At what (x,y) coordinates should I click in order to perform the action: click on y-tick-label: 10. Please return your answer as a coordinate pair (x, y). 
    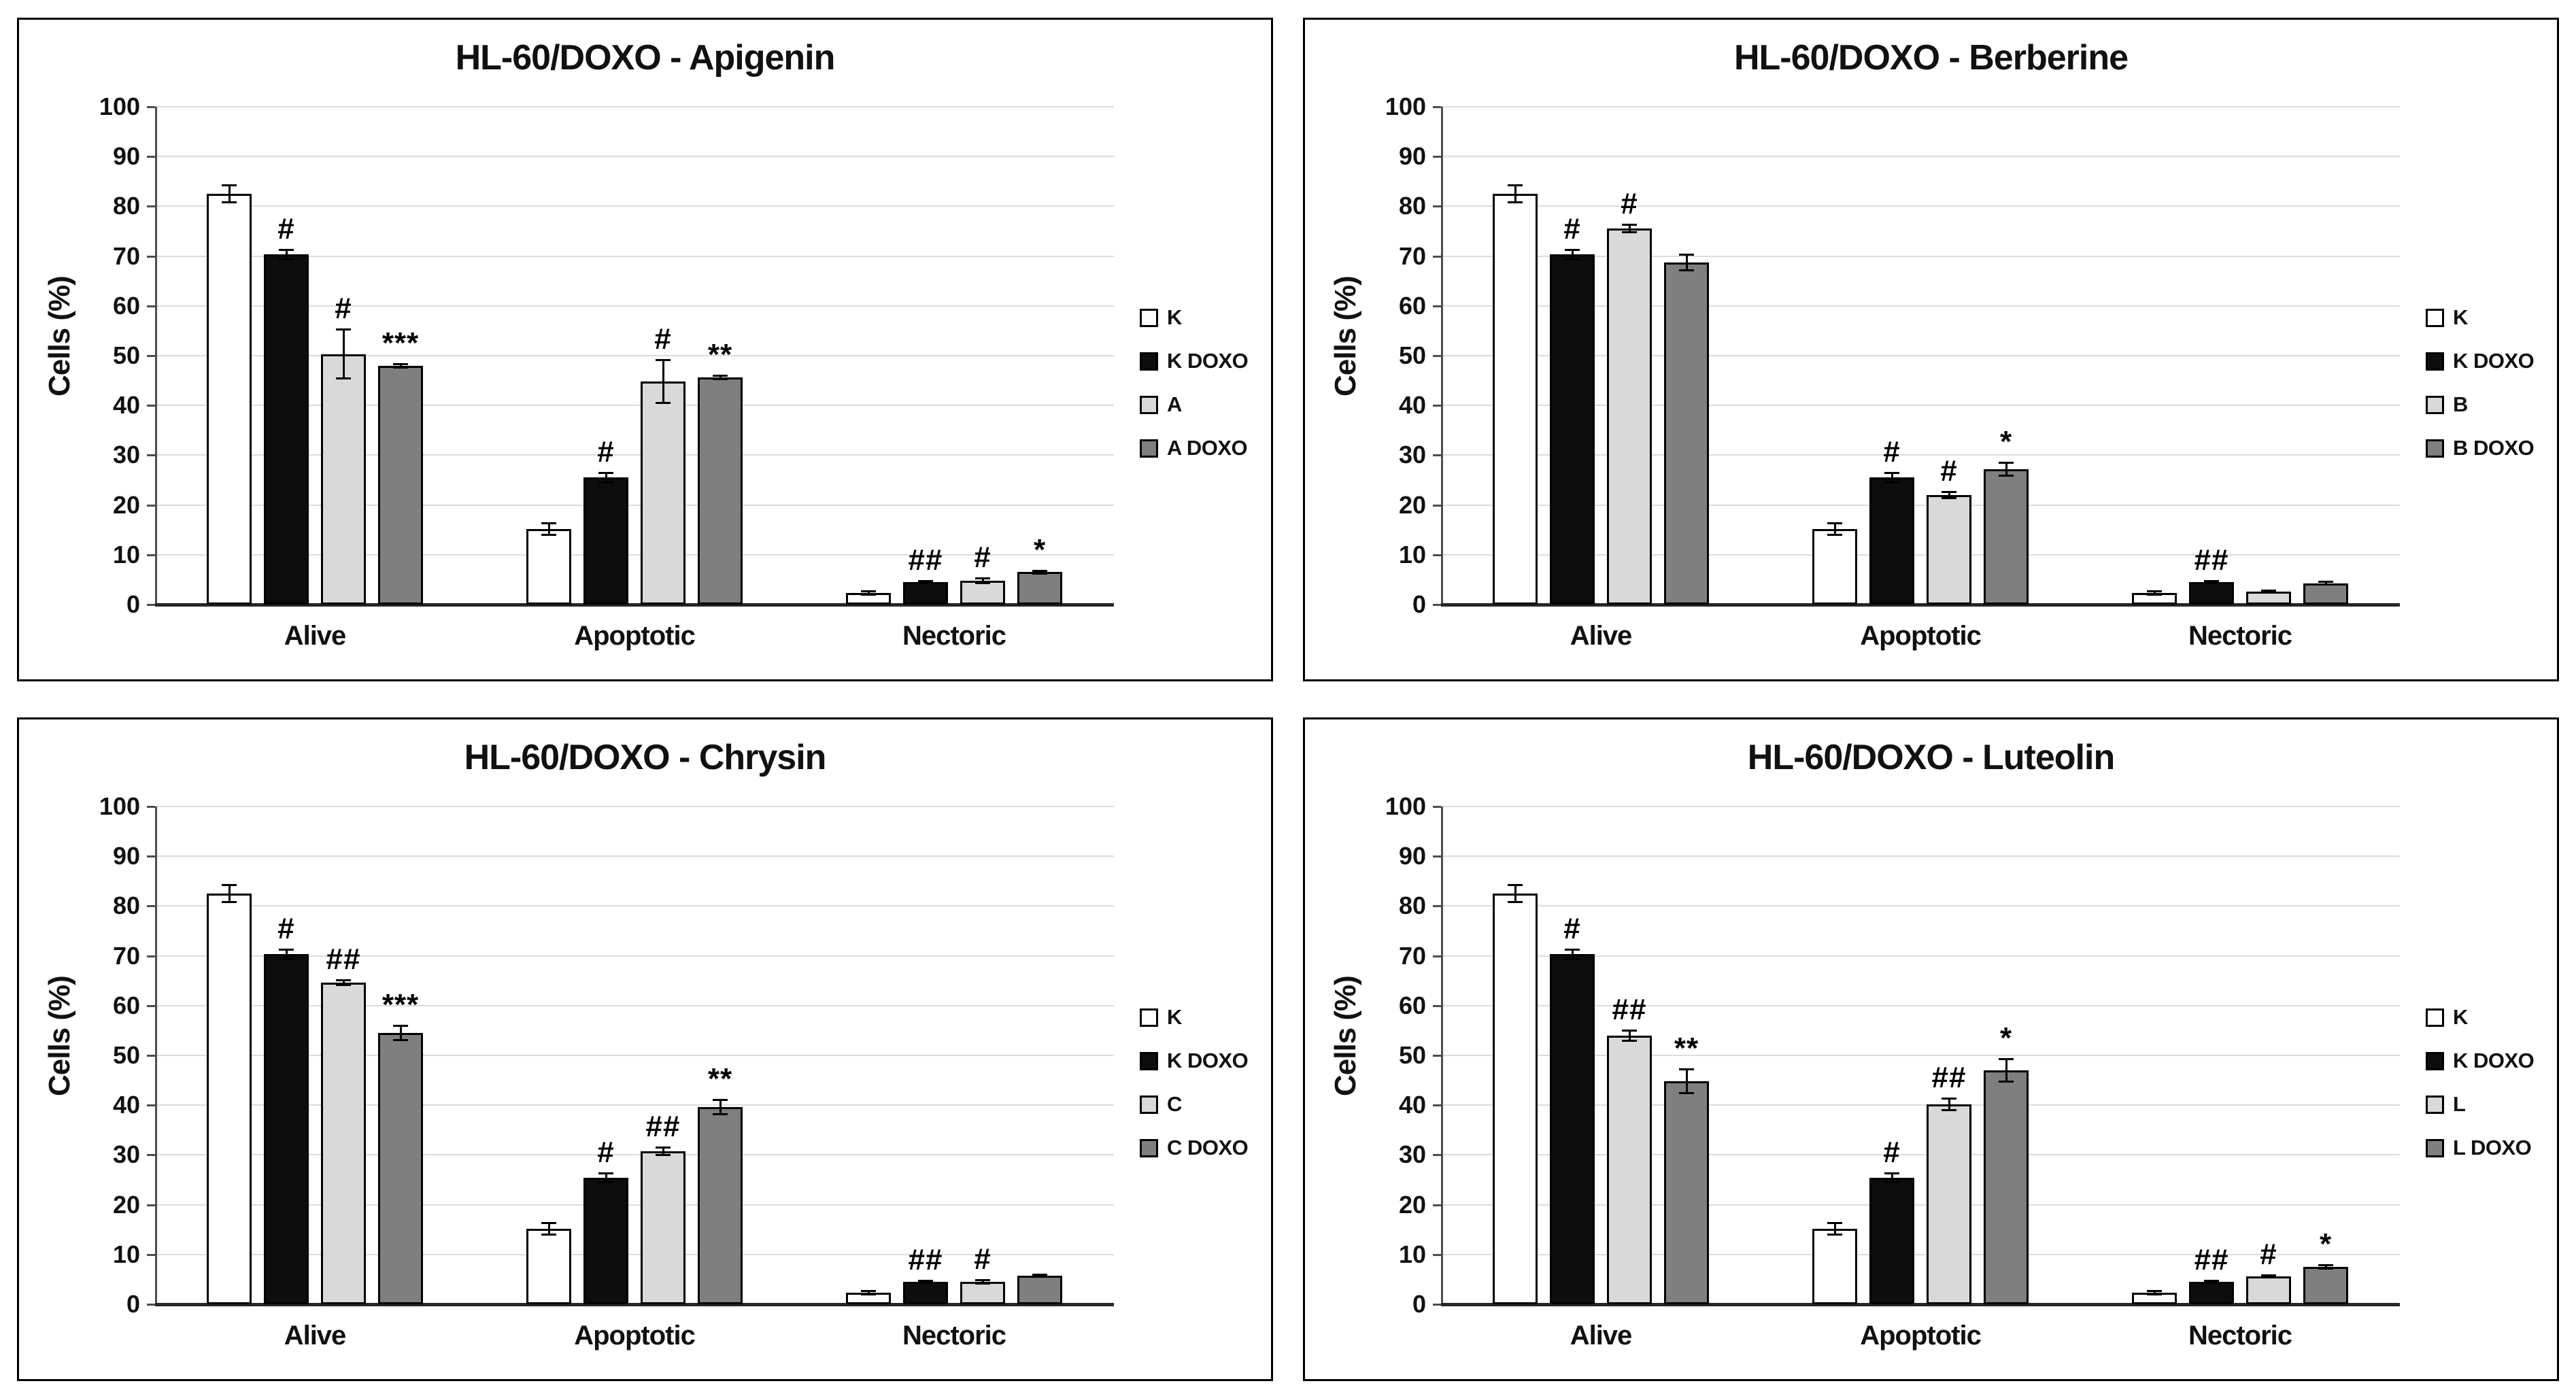
    Looking at the image, I should click on (1412, 1254).